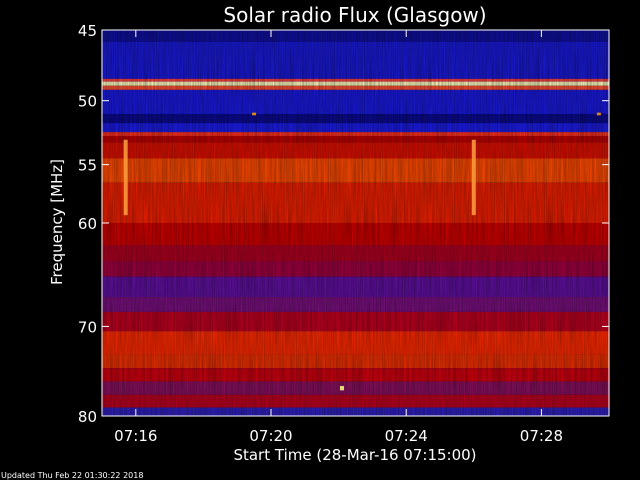 Image resolution: width=640 pixels, height=480 pixels. What do you see at coordinates (72, 475) in the screenshot?
I see `updated-timestamp: Updated Thu Feb 22 01:30:22 2018` at bounding box center [72, 475].